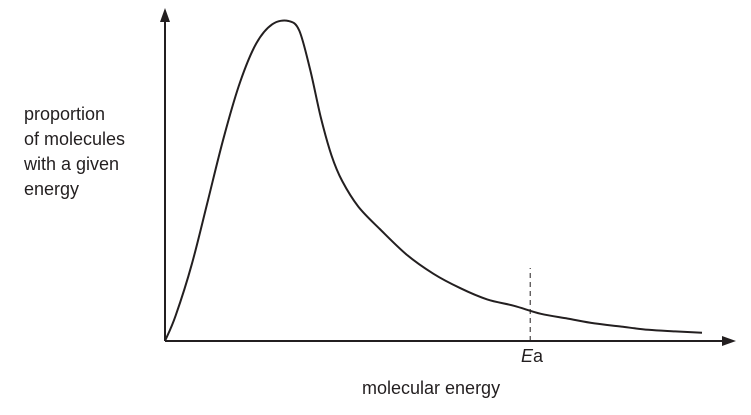 Image resolution: width=751 pixels, height=415 pixels. I want to click on ea-label-rest: a, so click(538, 356).